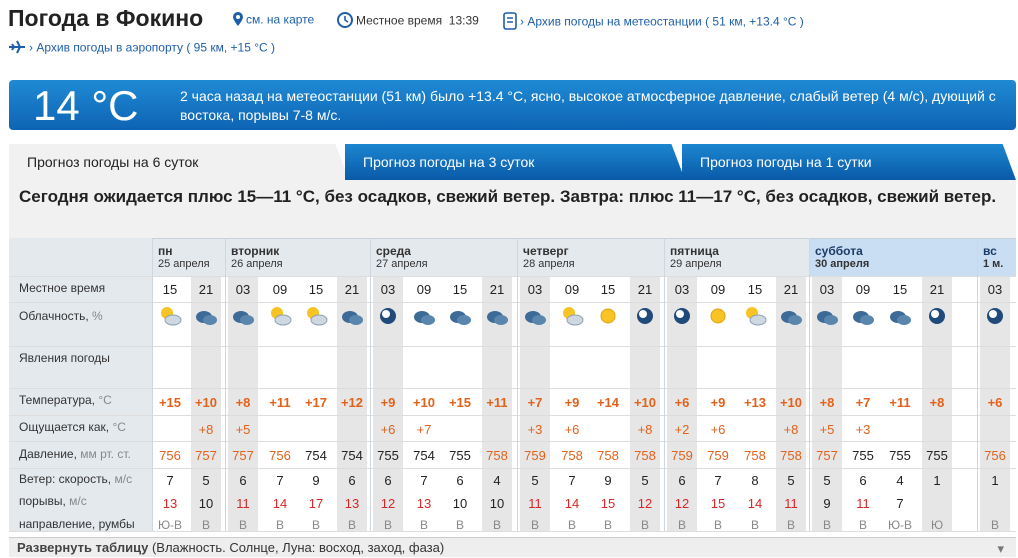 The height and width of the screenshot is (558, 1018). What do you see at coordinates (937, 525) in the screenshot?
I see `wind-direction-cell: Ю` at bounding box center [937, 525].